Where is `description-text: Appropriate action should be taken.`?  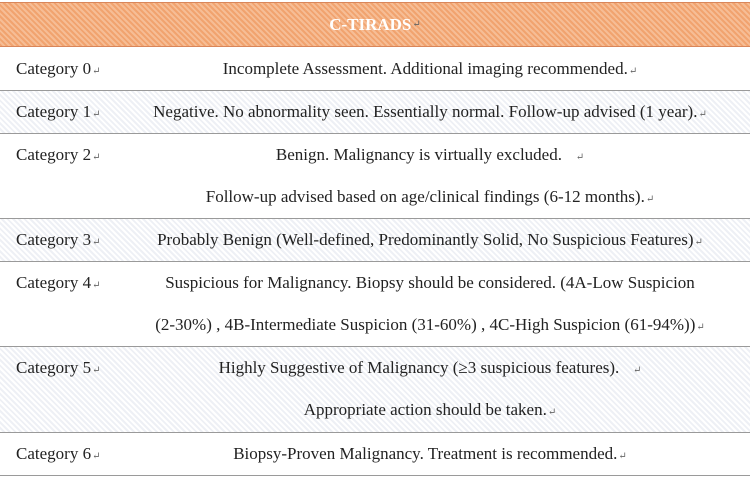
description-text: Appropriate action should be taken. is located at coordinates (425, 409).